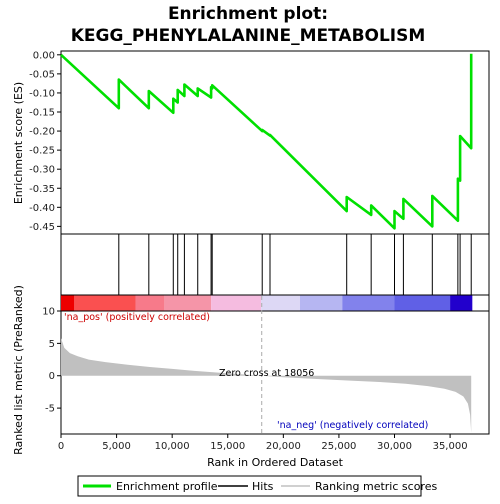 The height and width of the screenshot is (504, 500). What do you see at coordinates (283, 446) in the screenshot?
I see `x-tick-label: 20,000` at bounding box center [283, 446].